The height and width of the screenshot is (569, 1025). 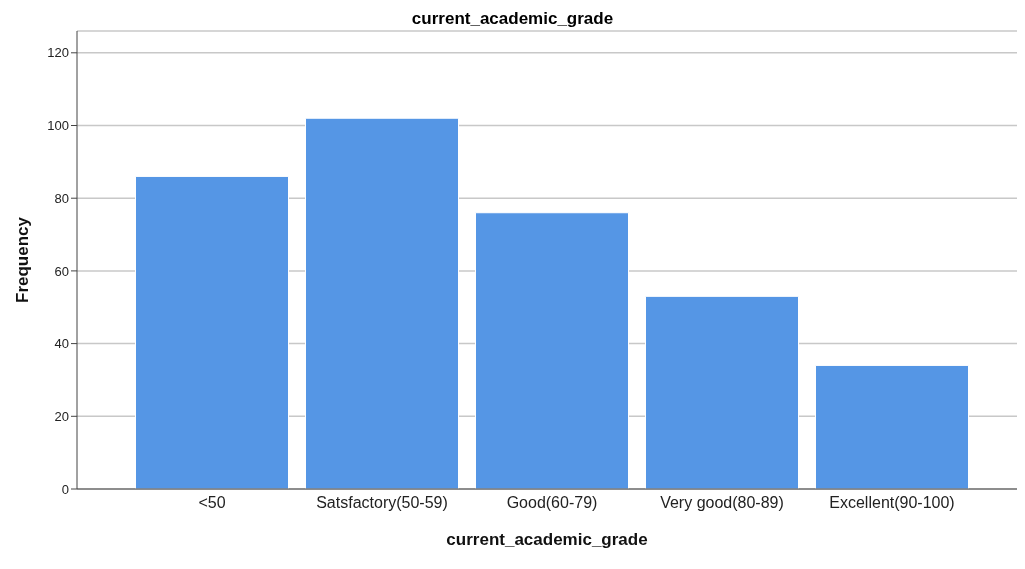 What do you see at coordinates (212, 503) in the screenshot?
I see `x-tick-label: <50` at bounding box center [212, 503].